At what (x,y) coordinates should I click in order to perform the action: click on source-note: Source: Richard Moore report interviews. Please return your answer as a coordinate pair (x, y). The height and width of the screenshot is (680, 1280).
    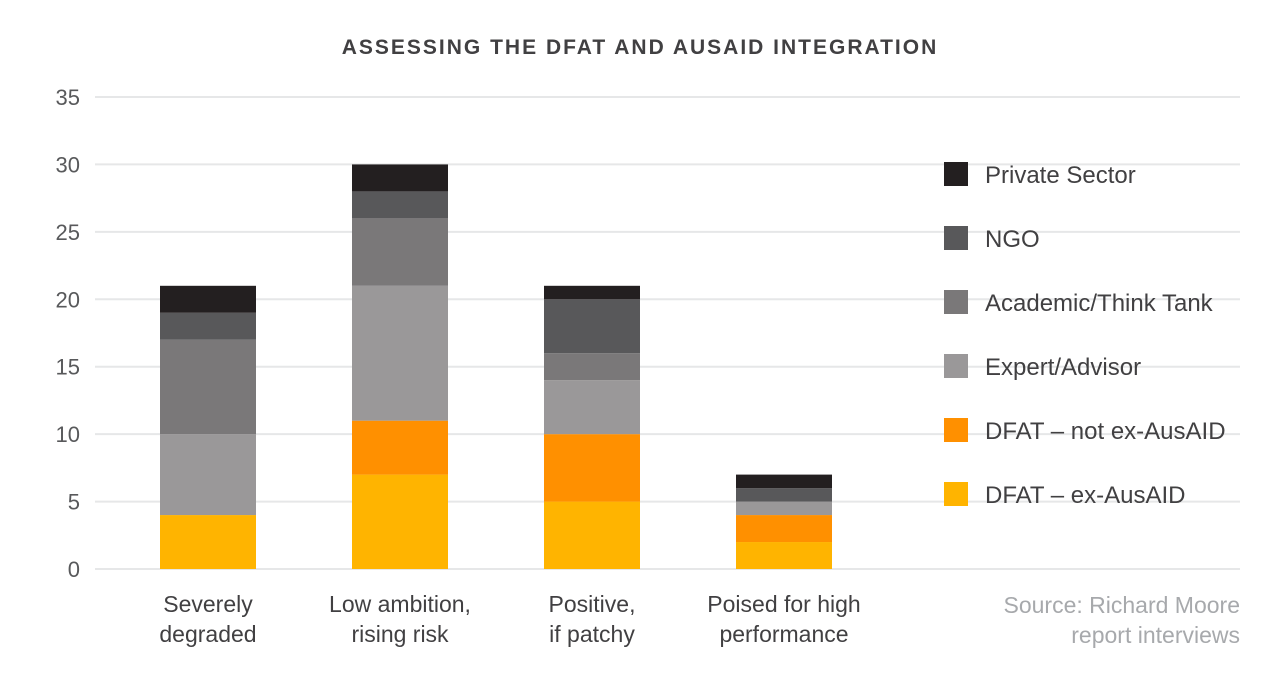
    Looking at the image, I should click on (1122, 620).